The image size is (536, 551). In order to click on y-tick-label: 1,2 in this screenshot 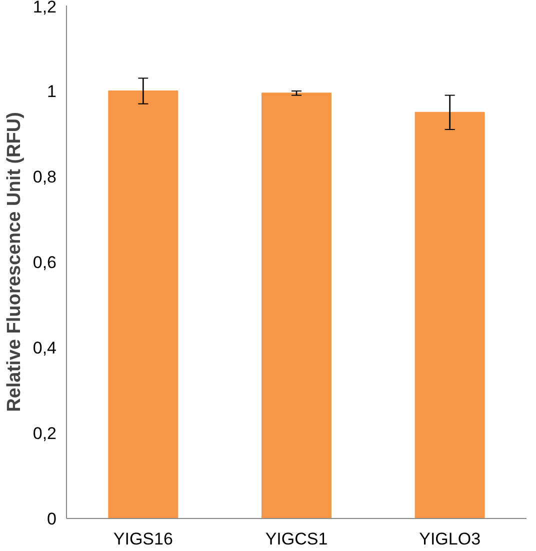, I will do `click(44, 8)`.